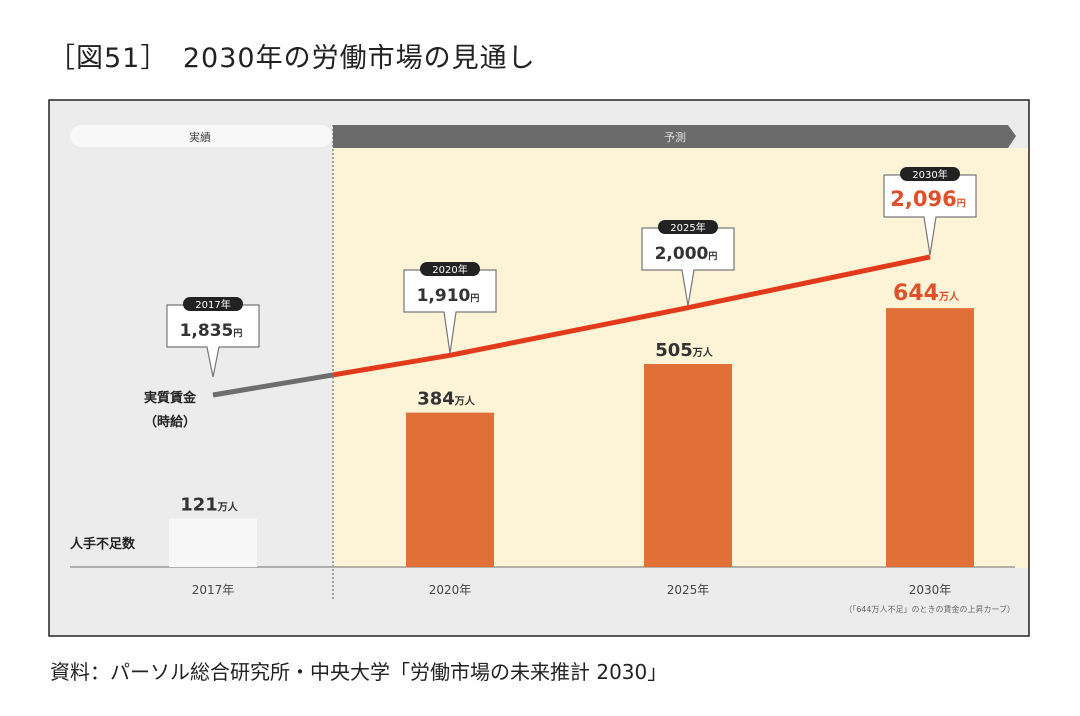  What do you see at coordinates (450, 590) in the screenshot?
I see `x-tick-label: 2020年` at bounding box center [450, 590].